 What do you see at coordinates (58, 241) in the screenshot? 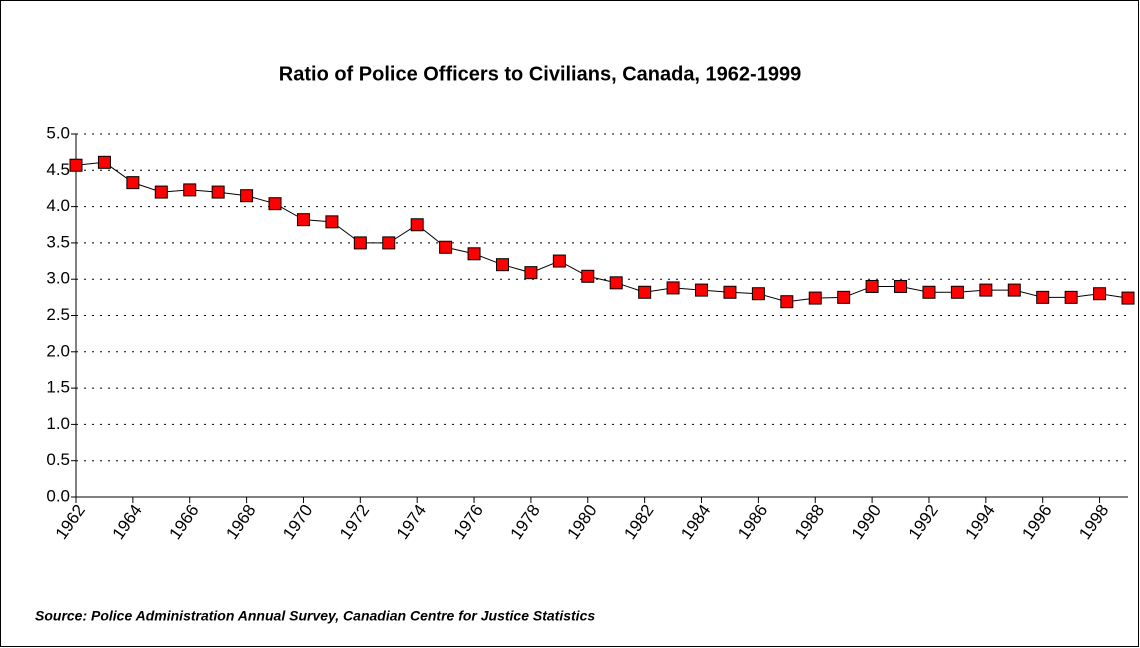
I see `y-tick-label: 3.5` at bounding box center [58, 241].